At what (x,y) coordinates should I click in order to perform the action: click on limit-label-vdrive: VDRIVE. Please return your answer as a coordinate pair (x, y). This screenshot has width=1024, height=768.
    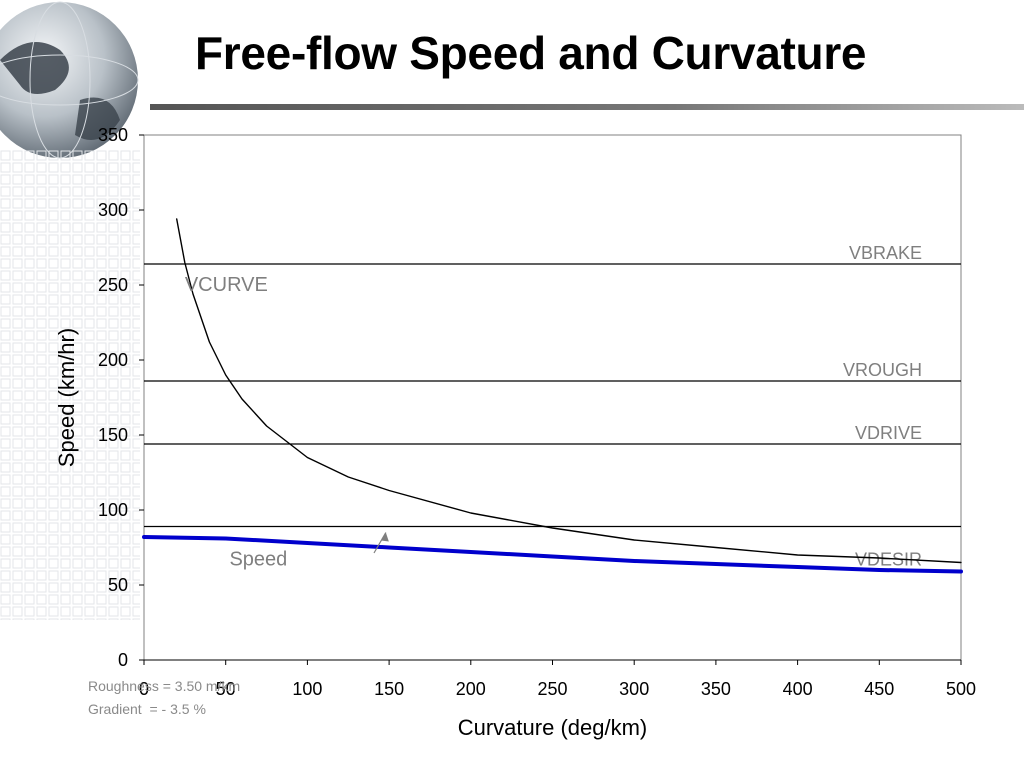
    Looking at the image, I should click on (888, 433).